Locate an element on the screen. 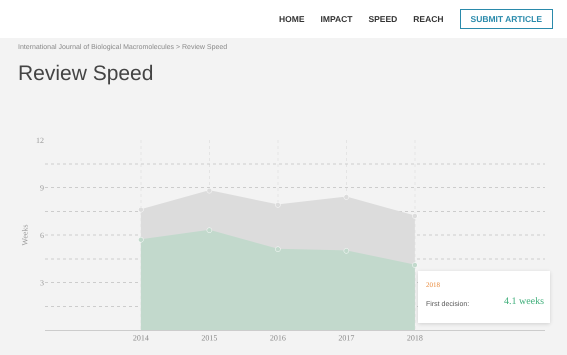  text: SPEED is located at coordinates (383, 19).